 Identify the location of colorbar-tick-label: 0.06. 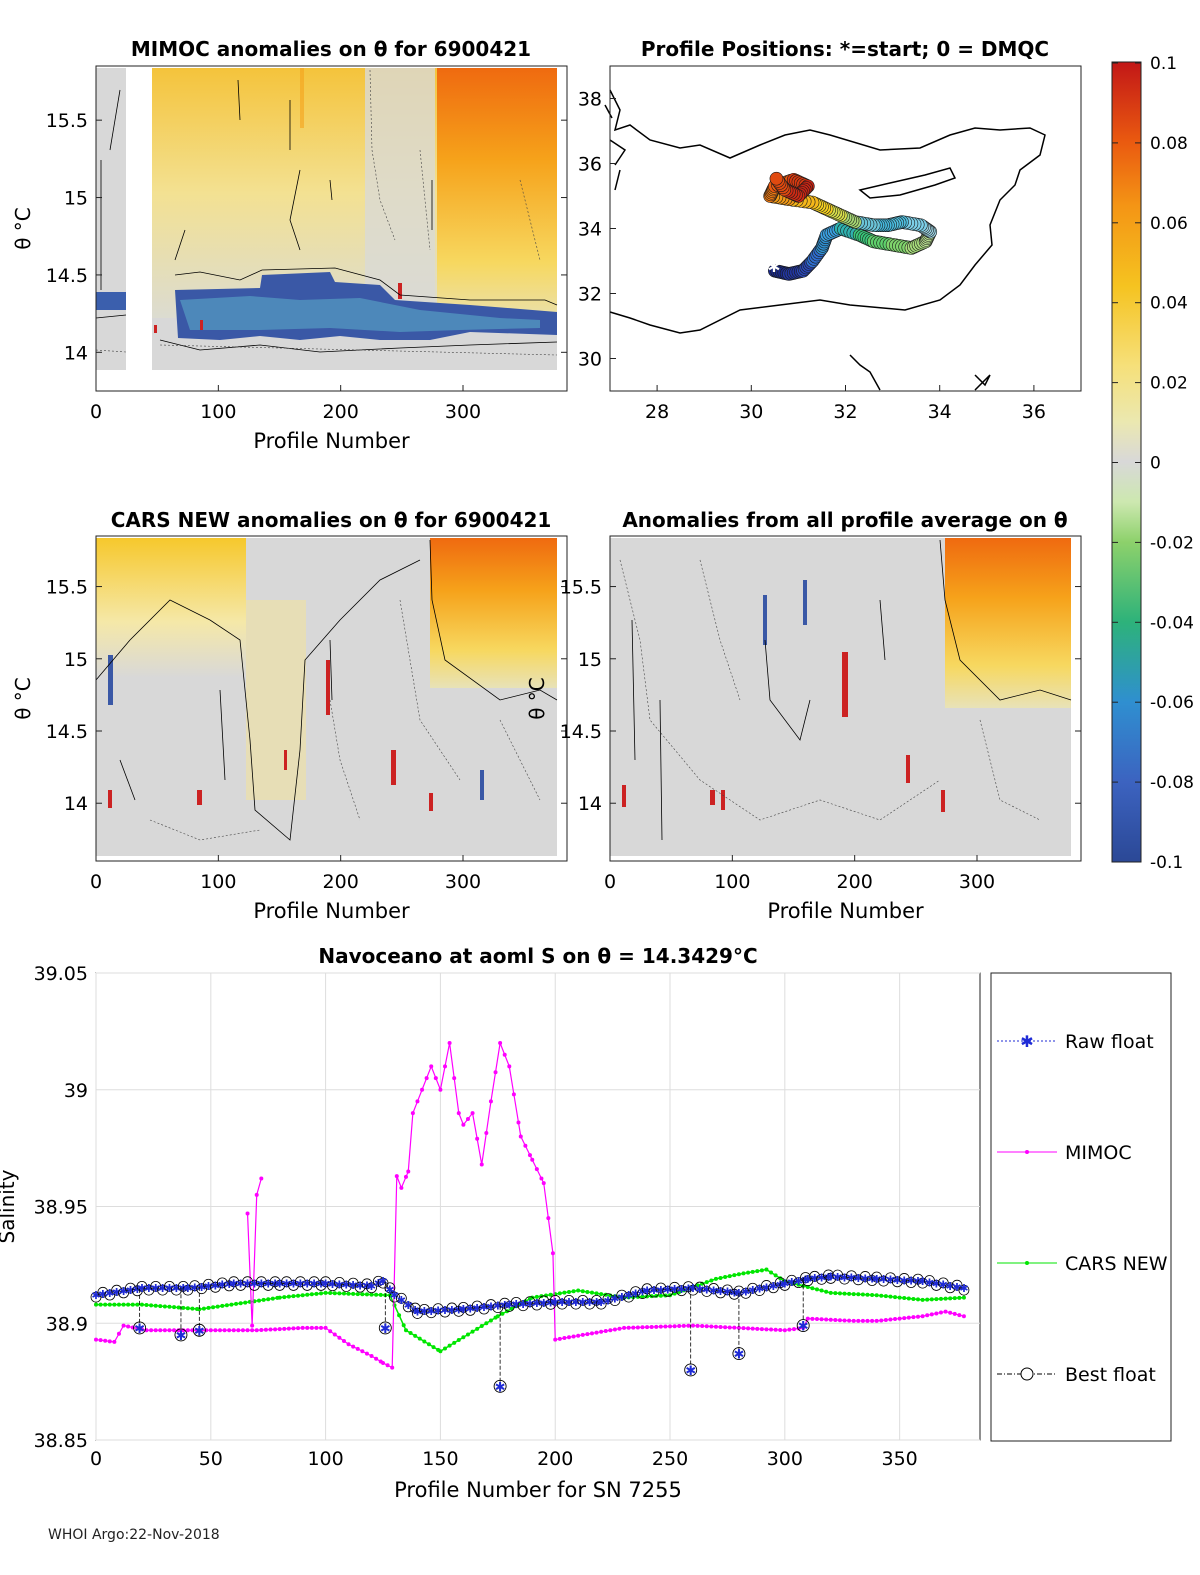
(1169, 224).